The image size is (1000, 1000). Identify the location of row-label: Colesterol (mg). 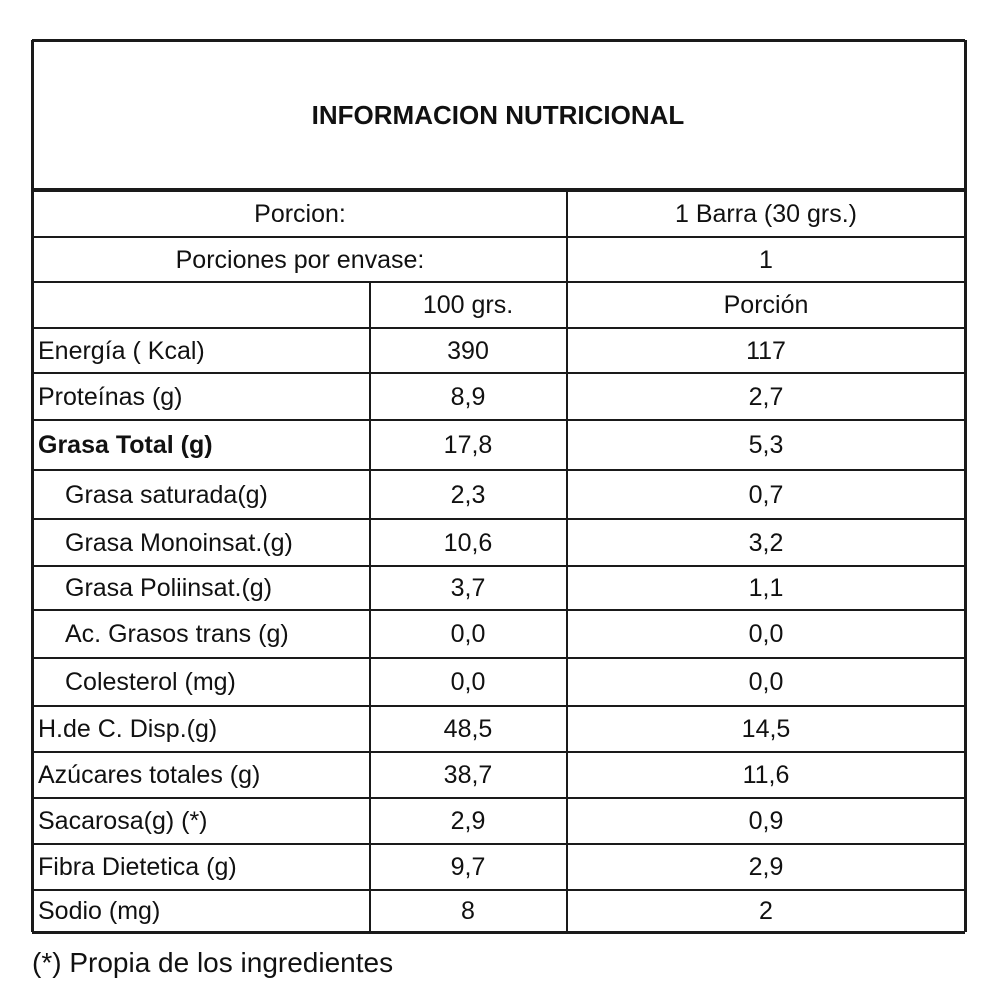
(150, 682).